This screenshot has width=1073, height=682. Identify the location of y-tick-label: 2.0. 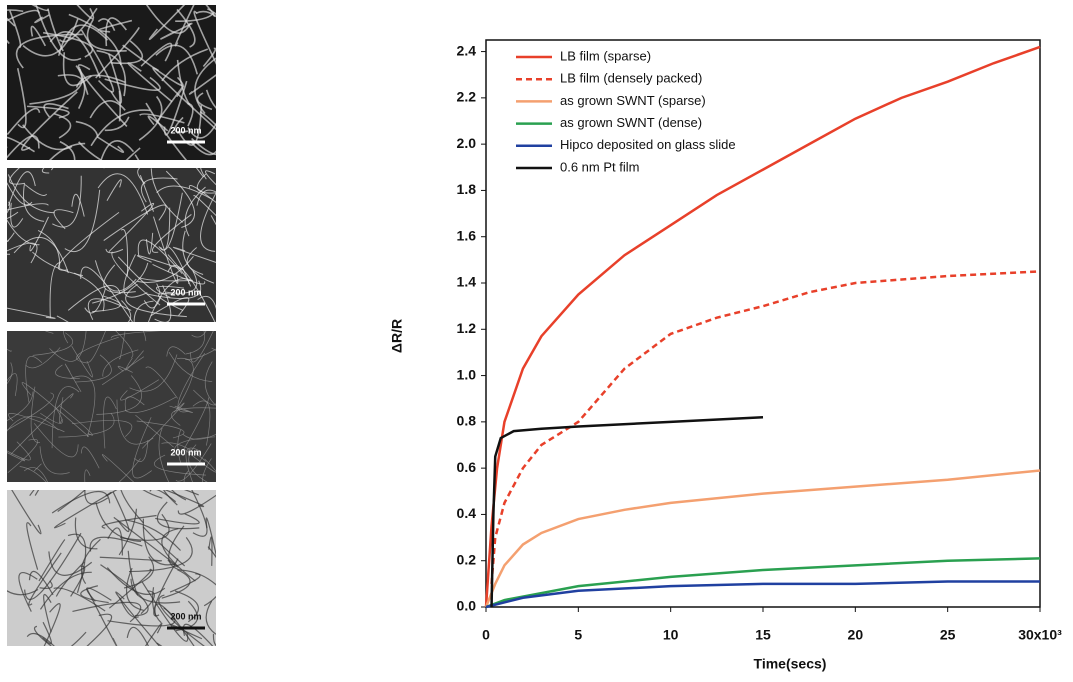
(467, 143).